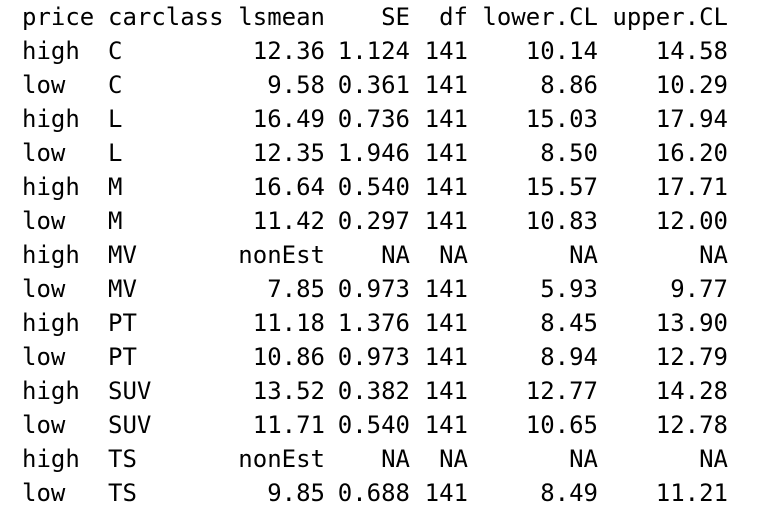  Describe the element at coordinates (569, 323) in the screenshot. I see `cell-lower-cl: 8.45` at that location.